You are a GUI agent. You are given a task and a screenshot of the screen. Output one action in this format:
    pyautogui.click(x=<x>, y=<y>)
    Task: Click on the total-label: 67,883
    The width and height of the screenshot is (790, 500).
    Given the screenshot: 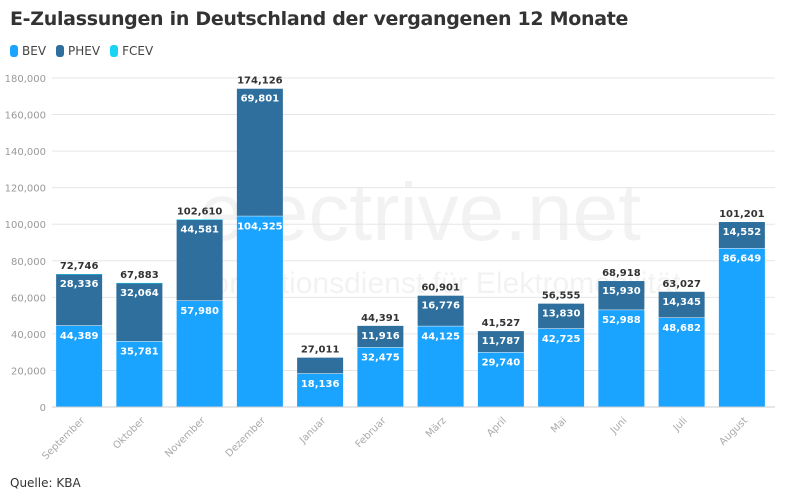 What is the action you would take?
    pyautogui.click(x=139, y=275)
    